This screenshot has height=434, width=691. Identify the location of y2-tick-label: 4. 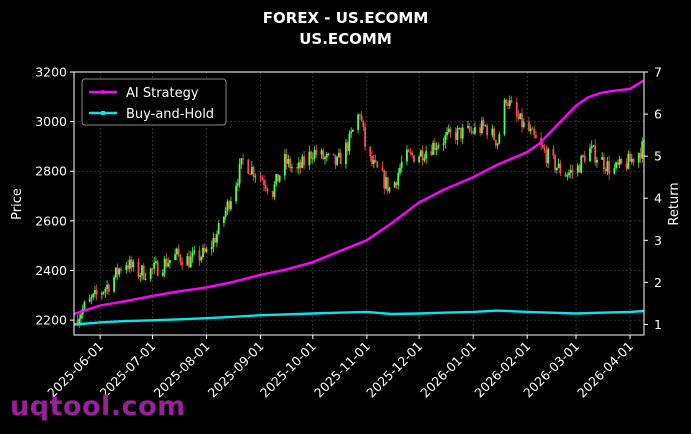
(658, 198).